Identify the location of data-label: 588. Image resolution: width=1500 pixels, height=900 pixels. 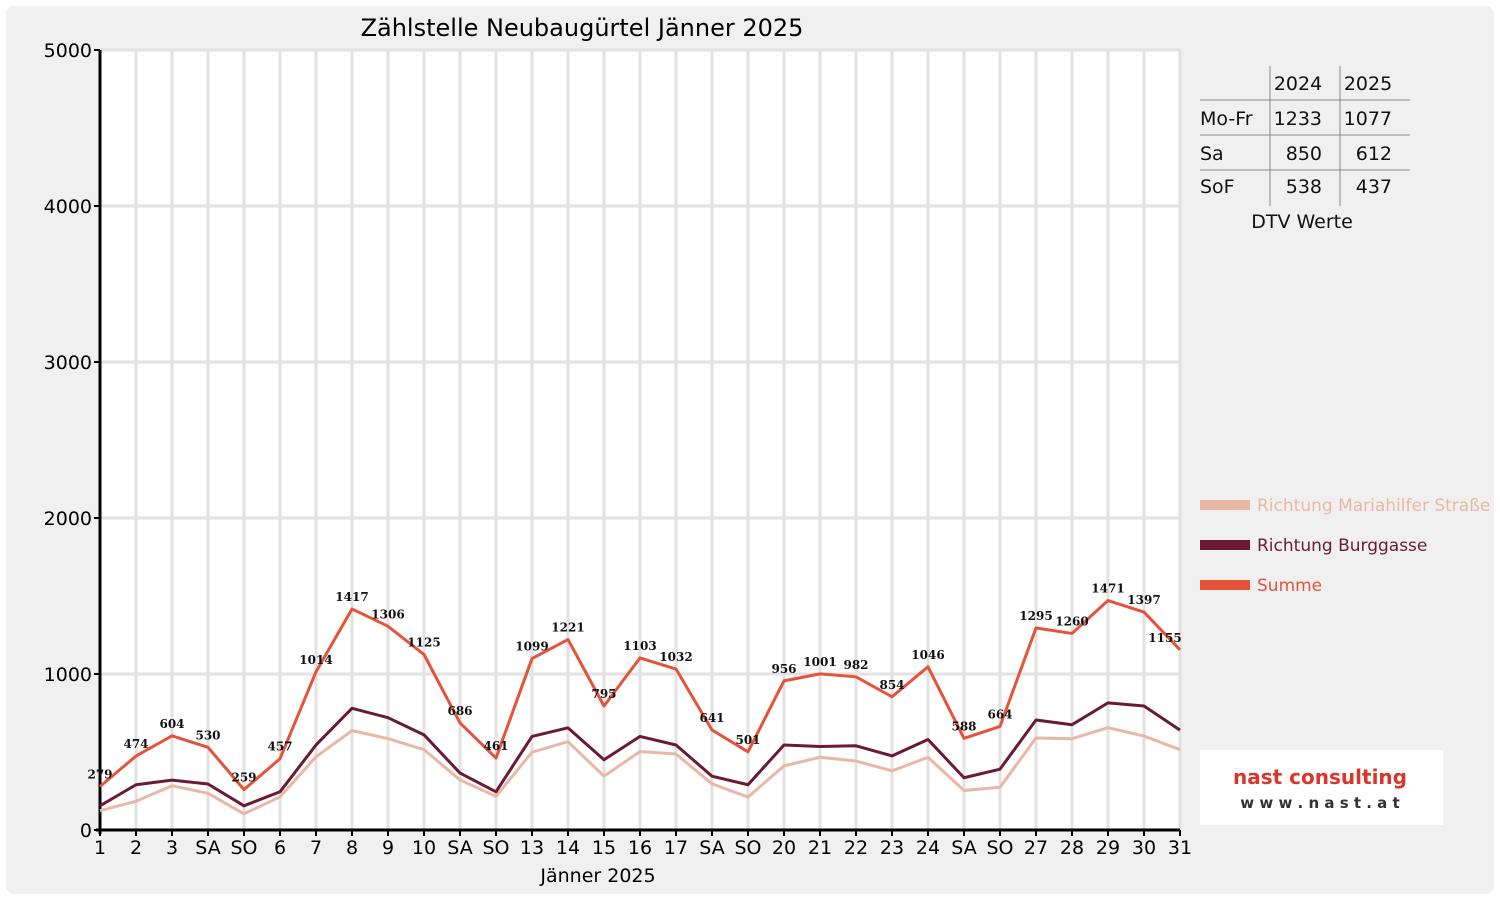
(963, 726).